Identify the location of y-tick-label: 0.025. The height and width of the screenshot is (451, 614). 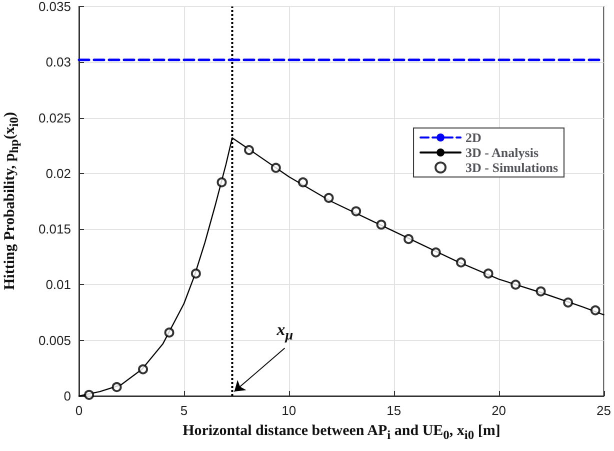
(54, 118).